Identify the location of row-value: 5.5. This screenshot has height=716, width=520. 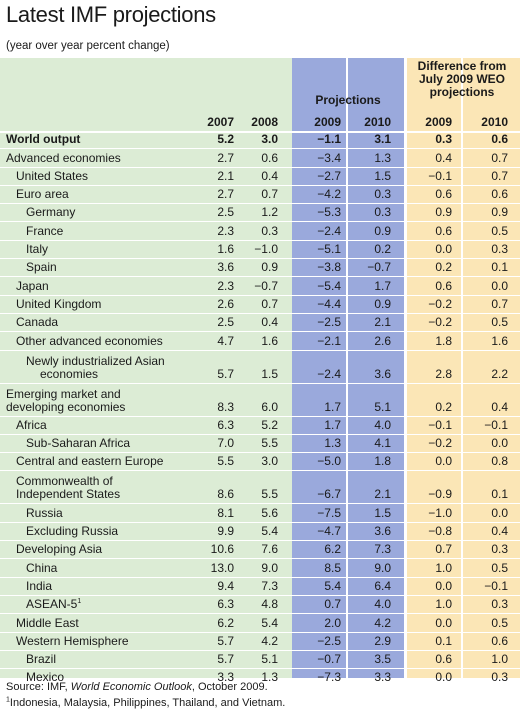
(269, 443).